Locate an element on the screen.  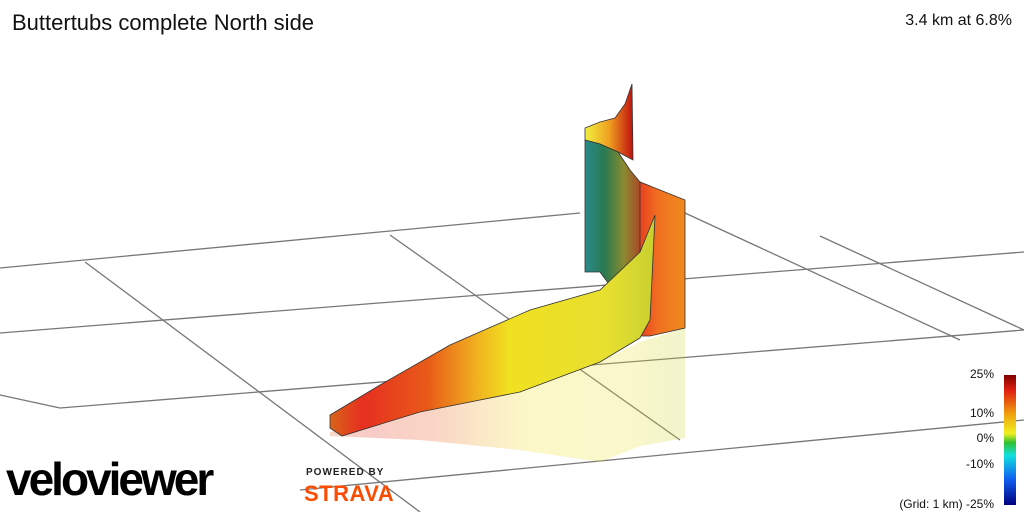
strava-logo: STRAVA is located at coordinates (349, 493).